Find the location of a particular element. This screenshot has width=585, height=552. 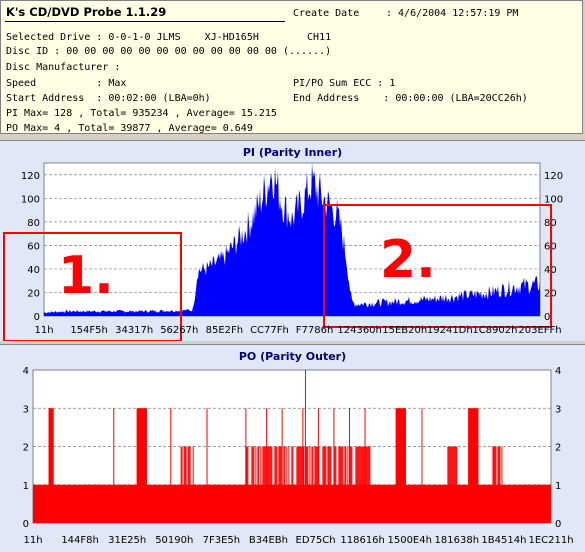

pi-xtick-label: 154F5h is located at coordinates (89, 330).